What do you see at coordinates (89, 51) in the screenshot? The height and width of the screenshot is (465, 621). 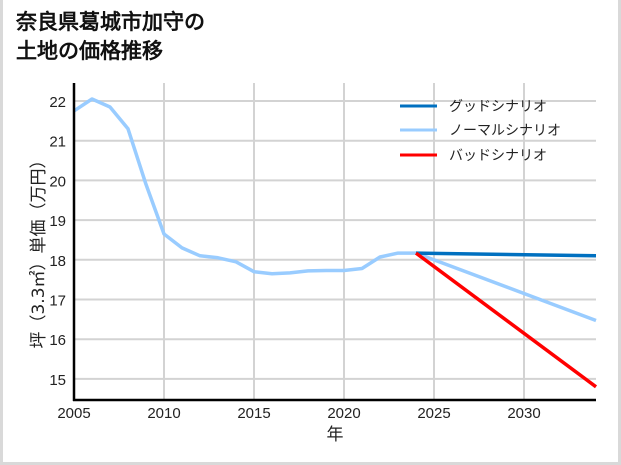 I see `chart-title-line2: 土地の価格推移` at bounding box center [89, 51].